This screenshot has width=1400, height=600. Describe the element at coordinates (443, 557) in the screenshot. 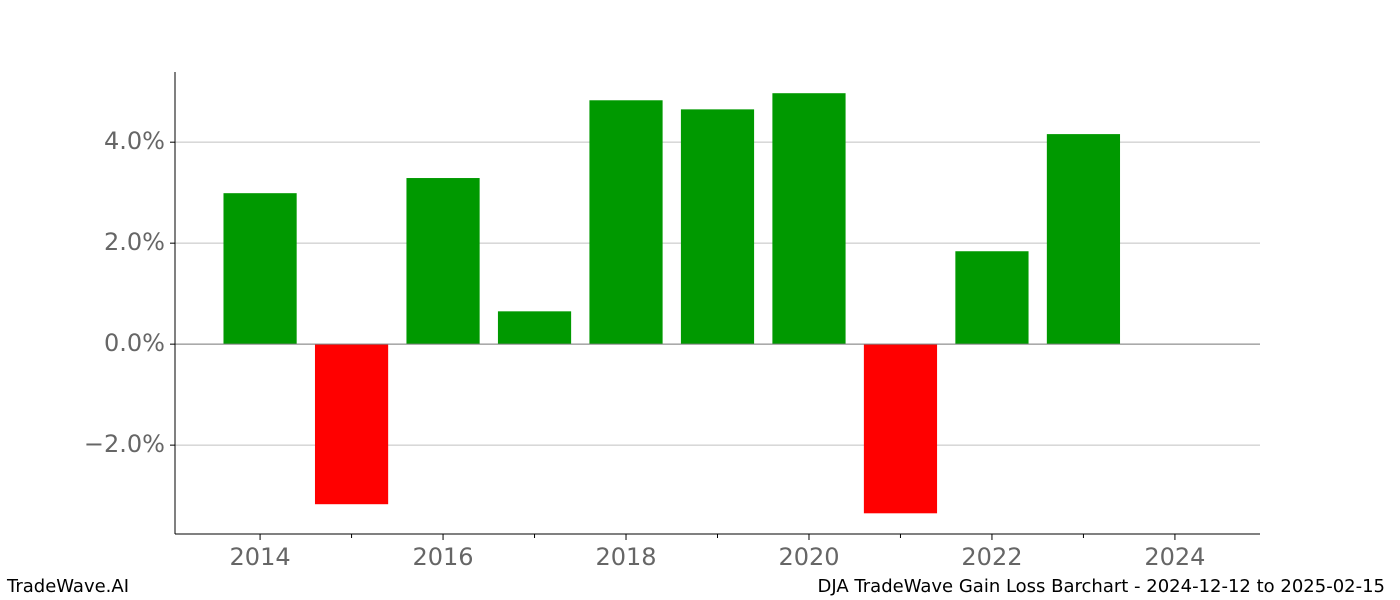

I see `x-tick-label: 2016` at that location.